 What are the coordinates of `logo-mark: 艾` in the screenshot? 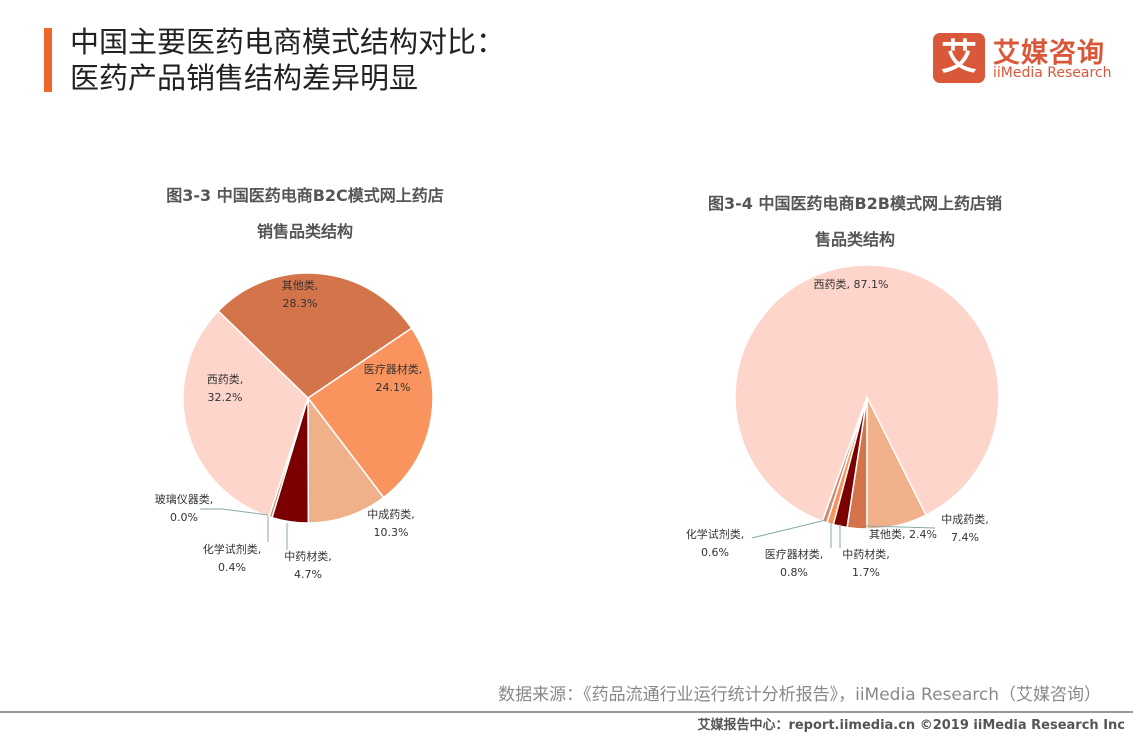 It's located at (959, 58).